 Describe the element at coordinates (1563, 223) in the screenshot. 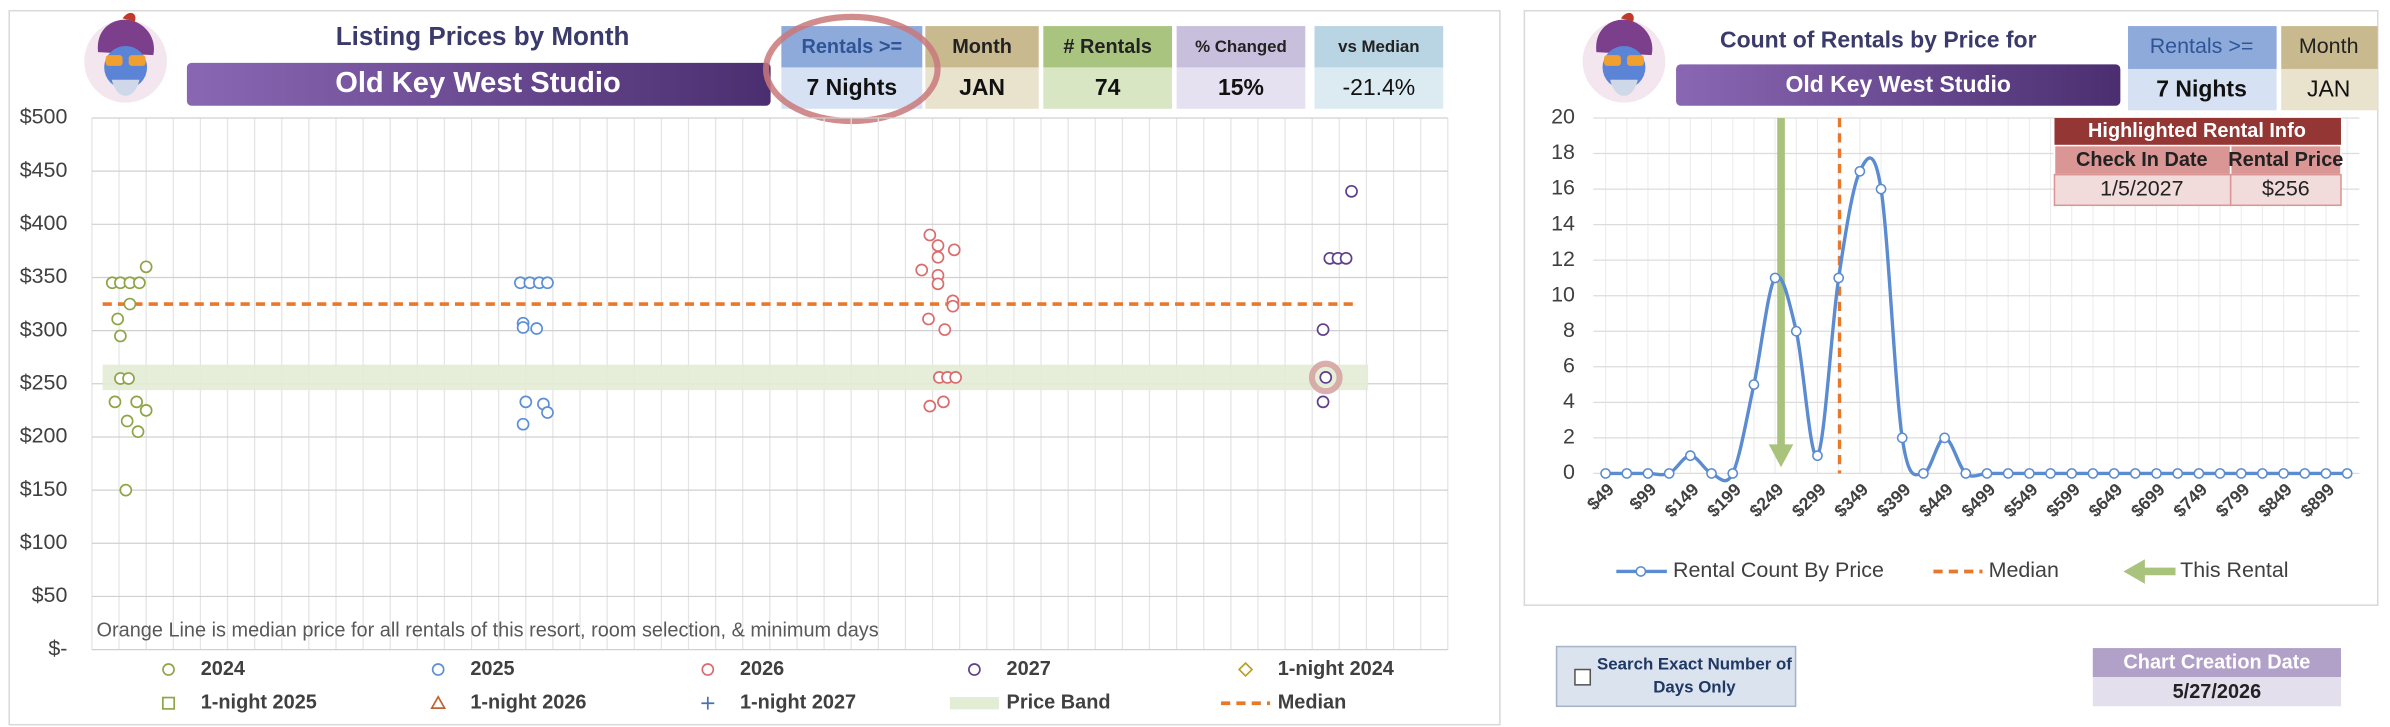

I see `y-tick-label: 14` at that location.